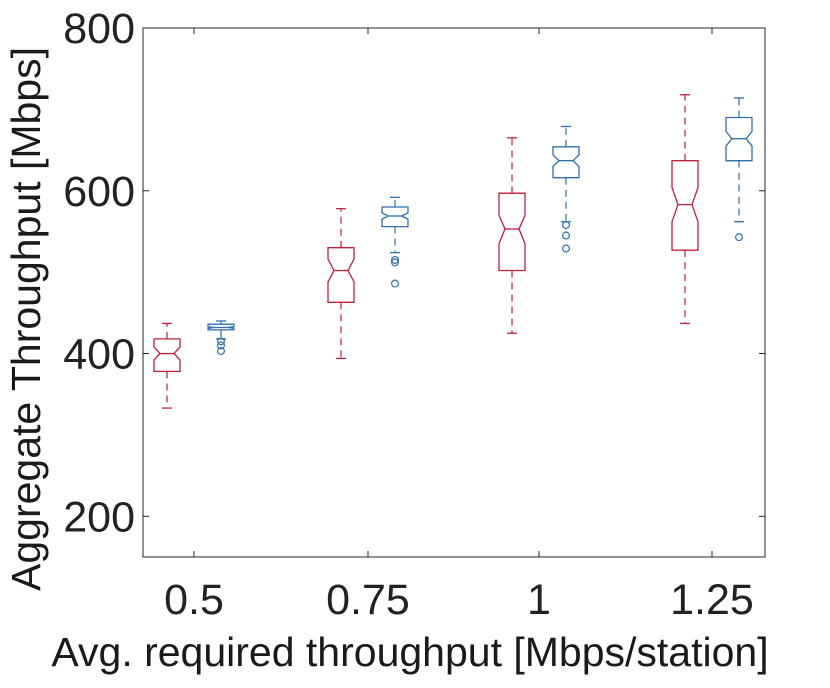  I want to click on x-tick-label: 0.75, so click(368, 600).